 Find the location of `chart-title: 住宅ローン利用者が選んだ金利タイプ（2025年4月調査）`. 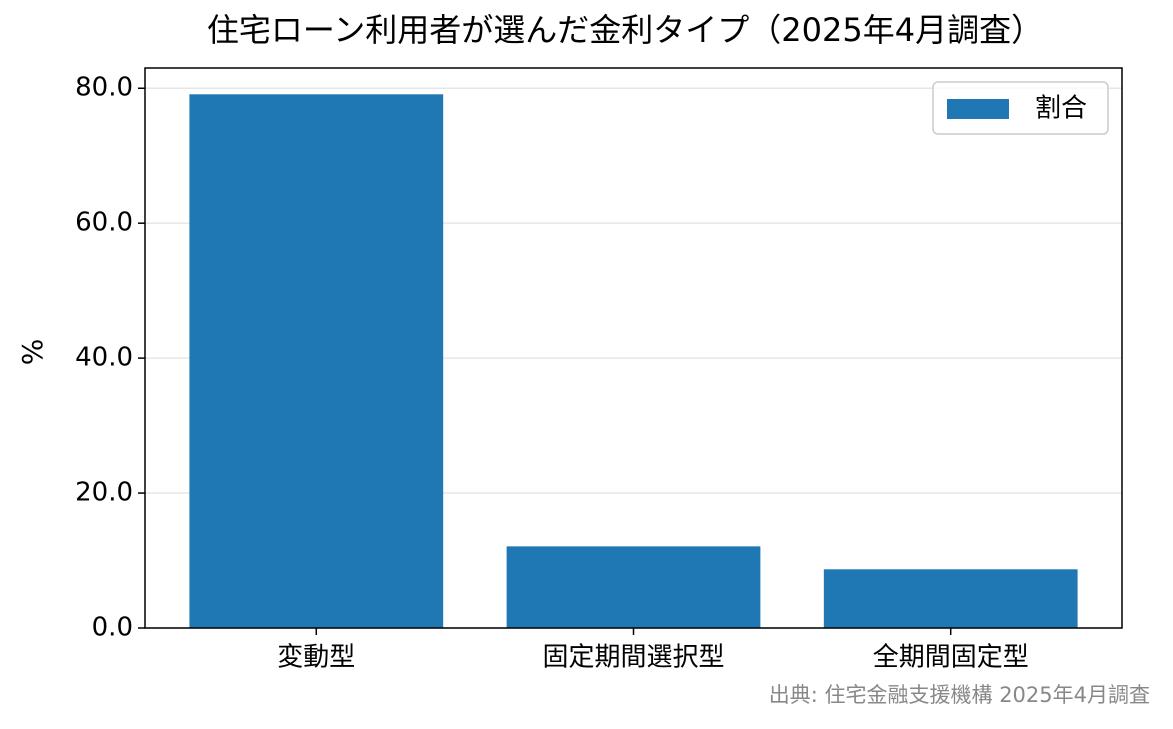

chart-title: 住宅ローン利用者が選んだ金利タイプ（2025年4月調査） is located at coordinates (625, 30).